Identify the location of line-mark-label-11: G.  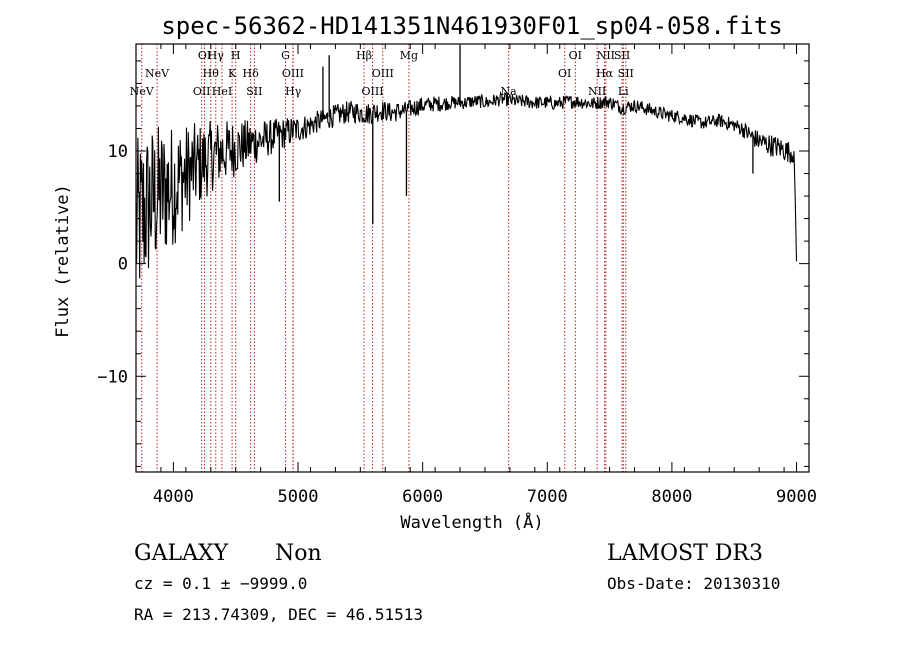
(285, 55).